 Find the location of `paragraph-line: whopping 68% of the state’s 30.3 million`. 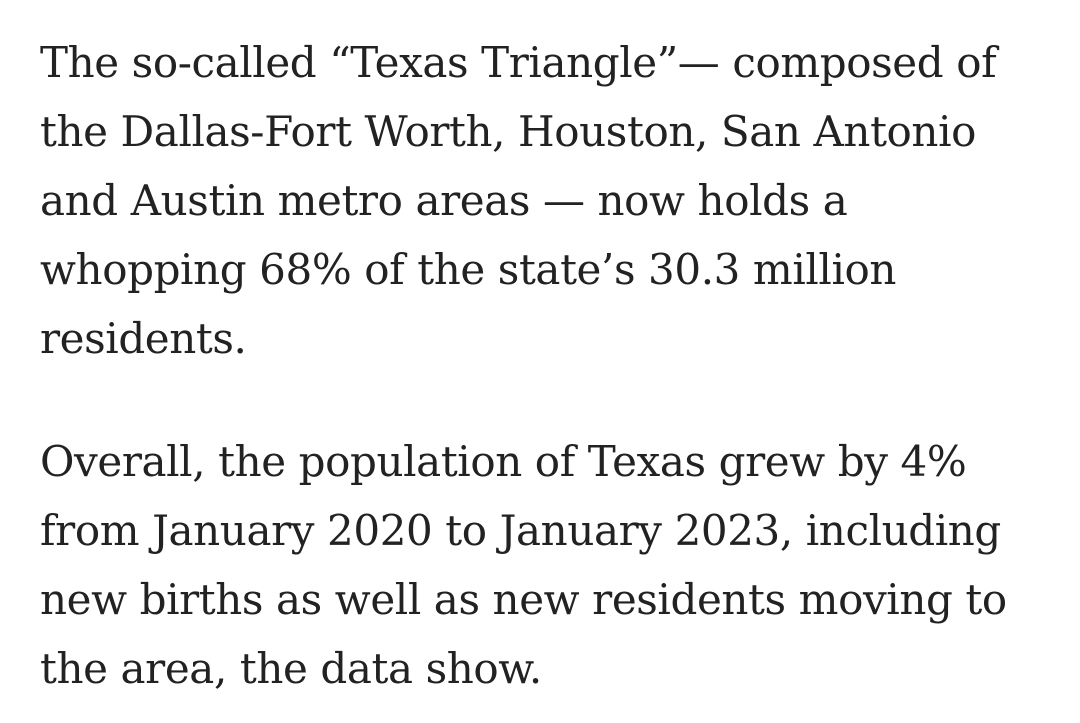

paragraph-line: whopping 68% of the state’s 30.3 million is located at coordinates (468, 269).